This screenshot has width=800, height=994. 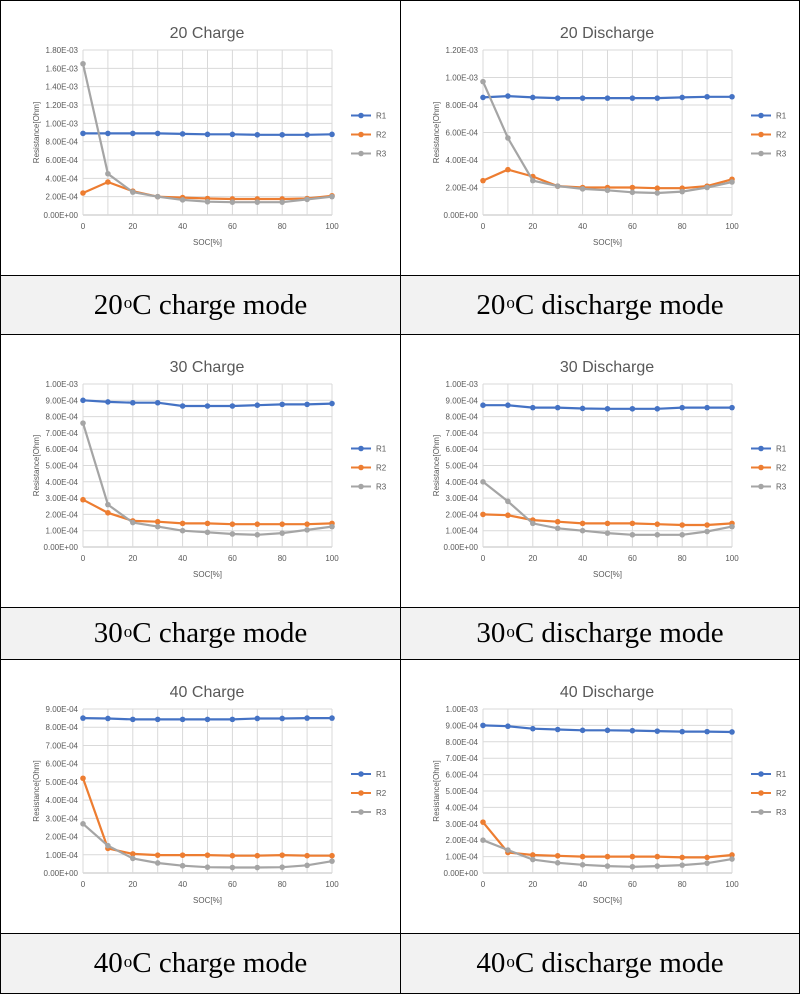 I want to click on y-tick-label: 1.20E-03, so click(x=62, y=105).